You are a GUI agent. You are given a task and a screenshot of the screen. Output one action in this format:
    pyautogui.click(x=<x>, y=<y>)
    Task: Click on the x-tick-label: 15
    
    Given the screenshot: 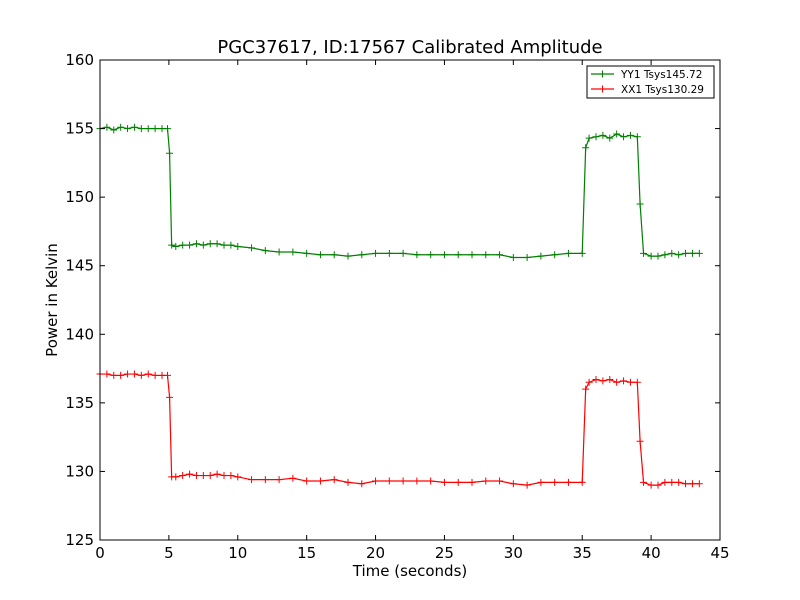 What is the action you would take?
    pyautogui.click(x=306, y=553)
    